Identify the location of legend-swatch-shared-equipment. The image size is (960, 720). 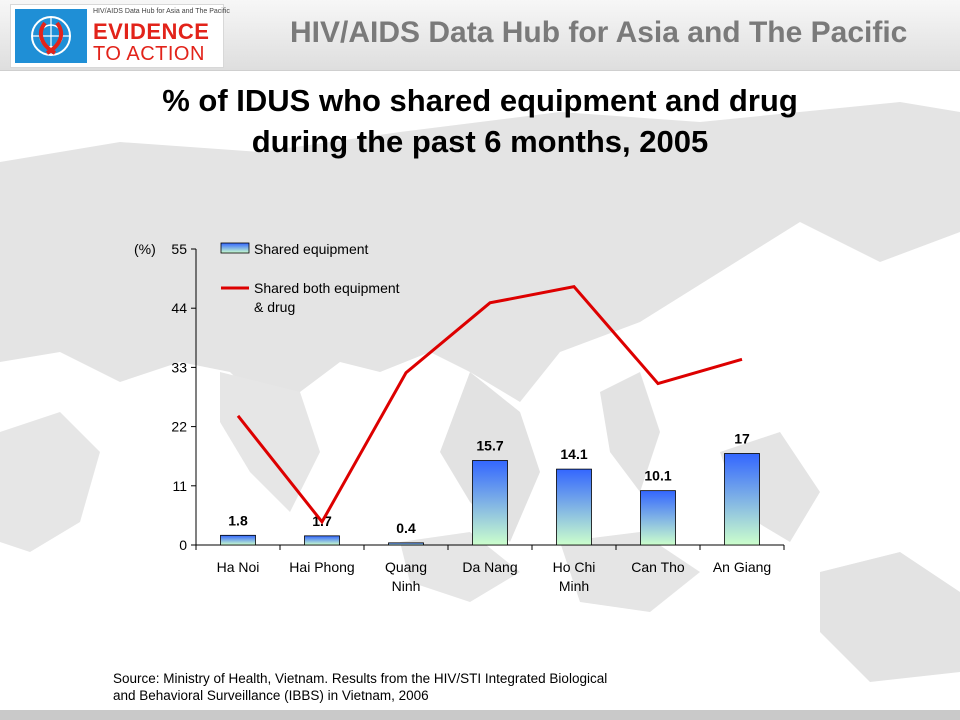
(235, 248).